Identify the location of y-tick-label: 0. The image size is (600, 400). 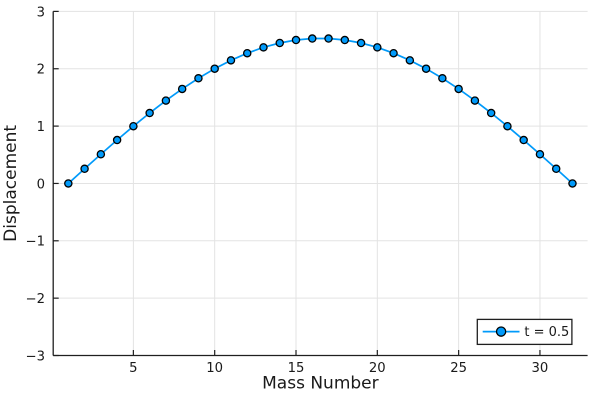
(41, 184).